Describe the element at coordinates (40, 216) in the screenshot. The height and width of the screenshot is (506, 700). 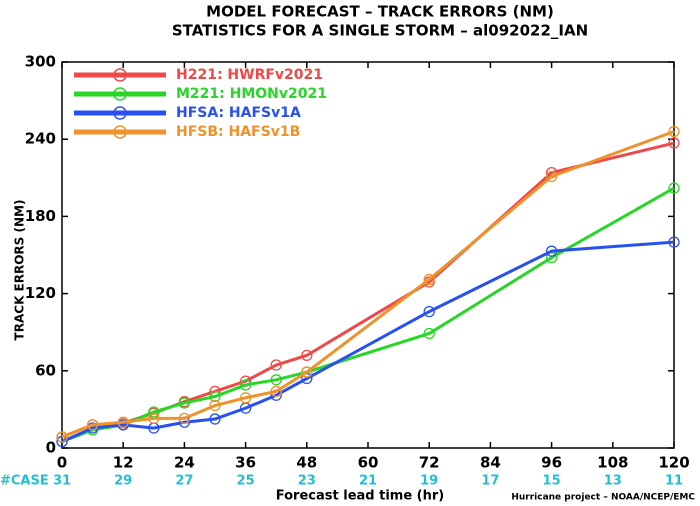
I see `y-tick-label: 180` at that location.